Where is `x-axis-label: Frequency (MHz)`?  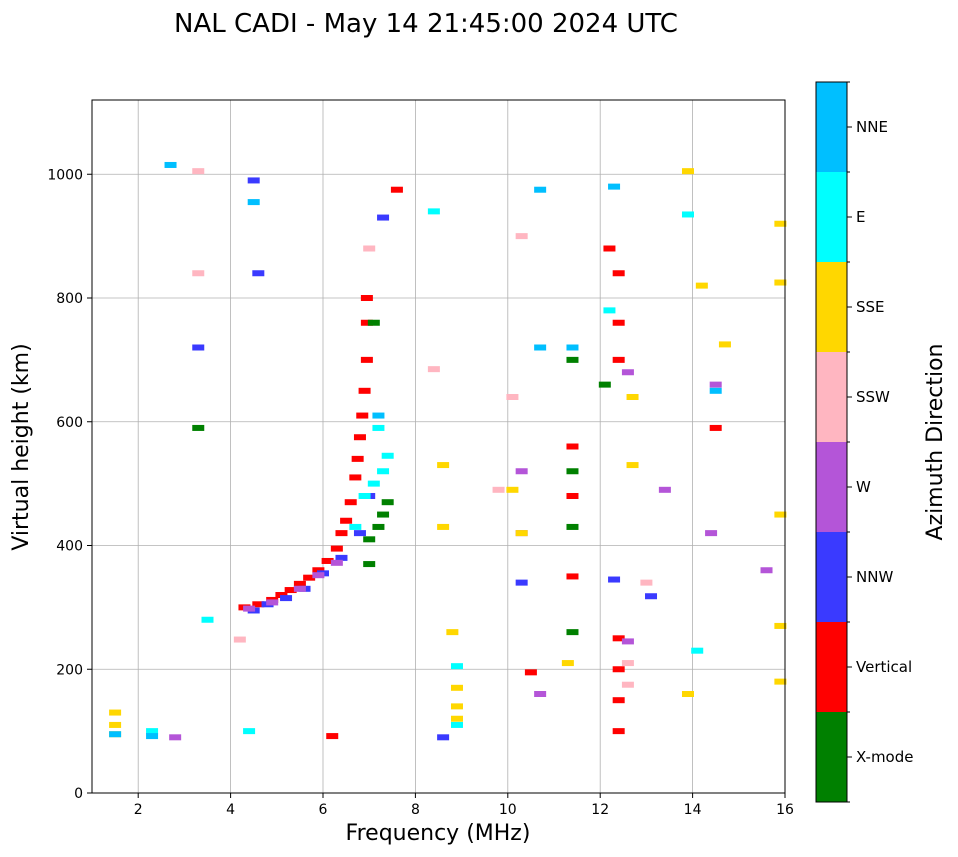
x-axis-label: Frequency (MHz) is located at coordinates (438, 833).